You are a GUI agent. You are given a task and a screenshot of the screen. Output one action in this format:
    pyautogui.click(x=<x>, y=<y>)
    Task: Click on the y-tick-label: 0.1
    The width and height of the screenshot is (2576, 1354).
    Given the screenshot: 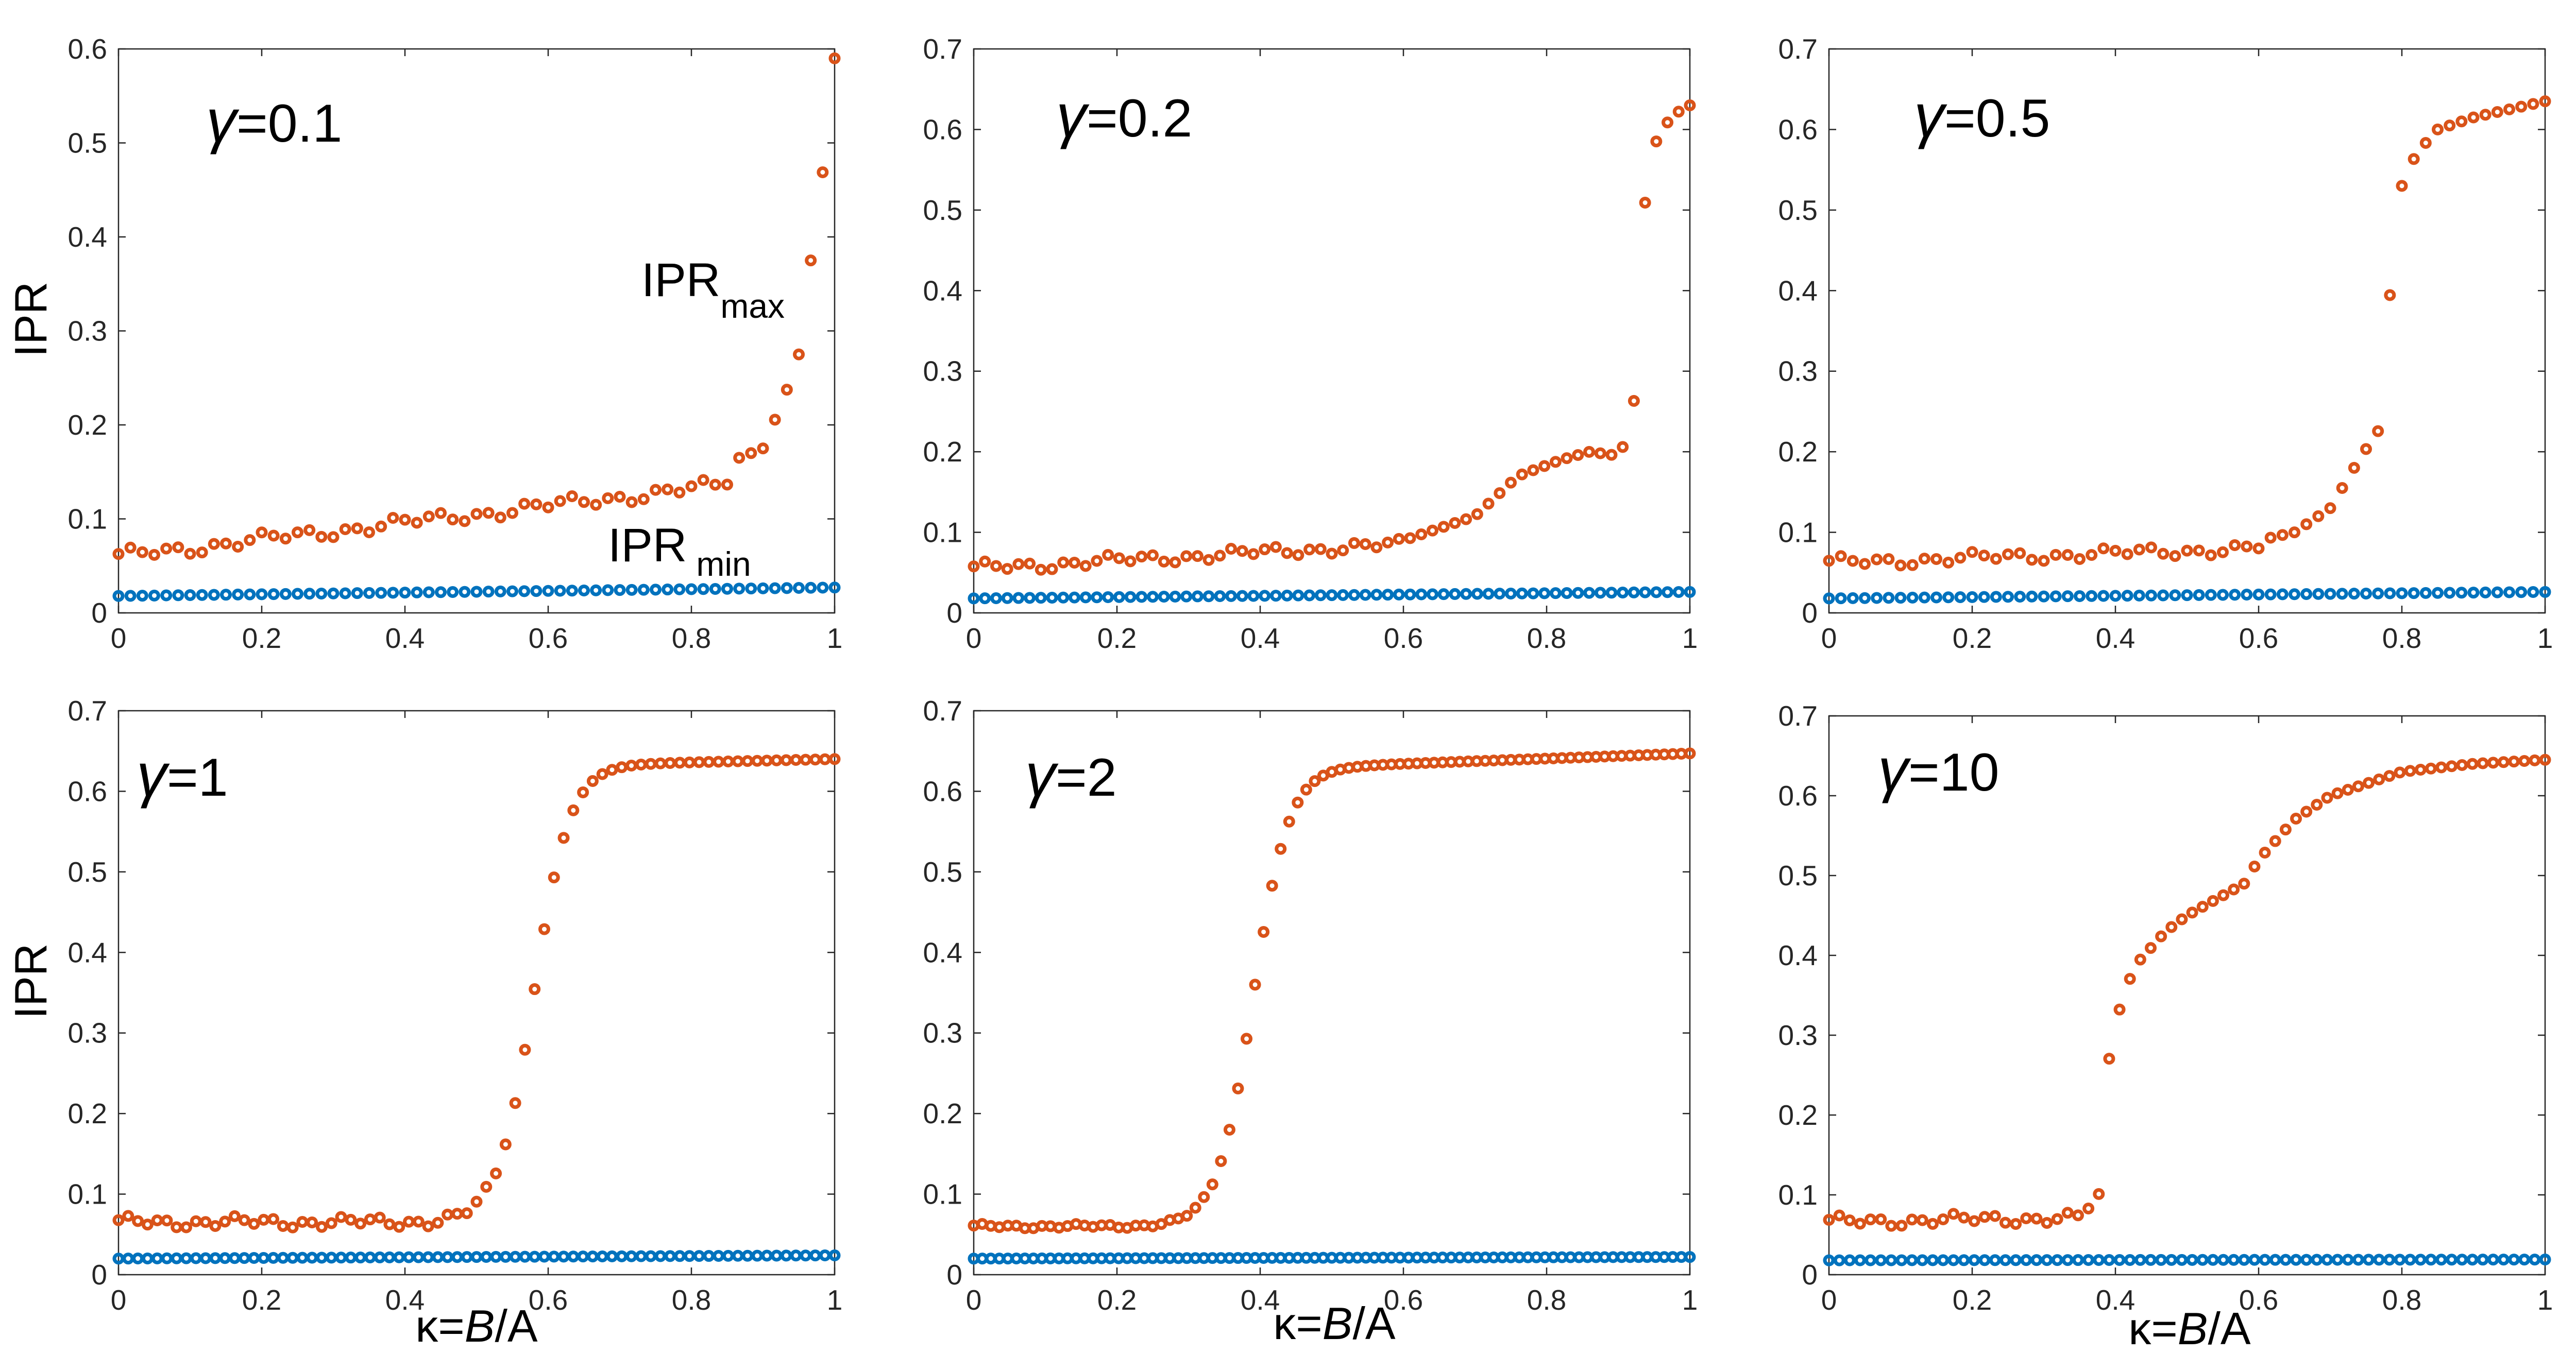 What is the action you would take?
    pyautogui.click(x=1798, y=533)
    